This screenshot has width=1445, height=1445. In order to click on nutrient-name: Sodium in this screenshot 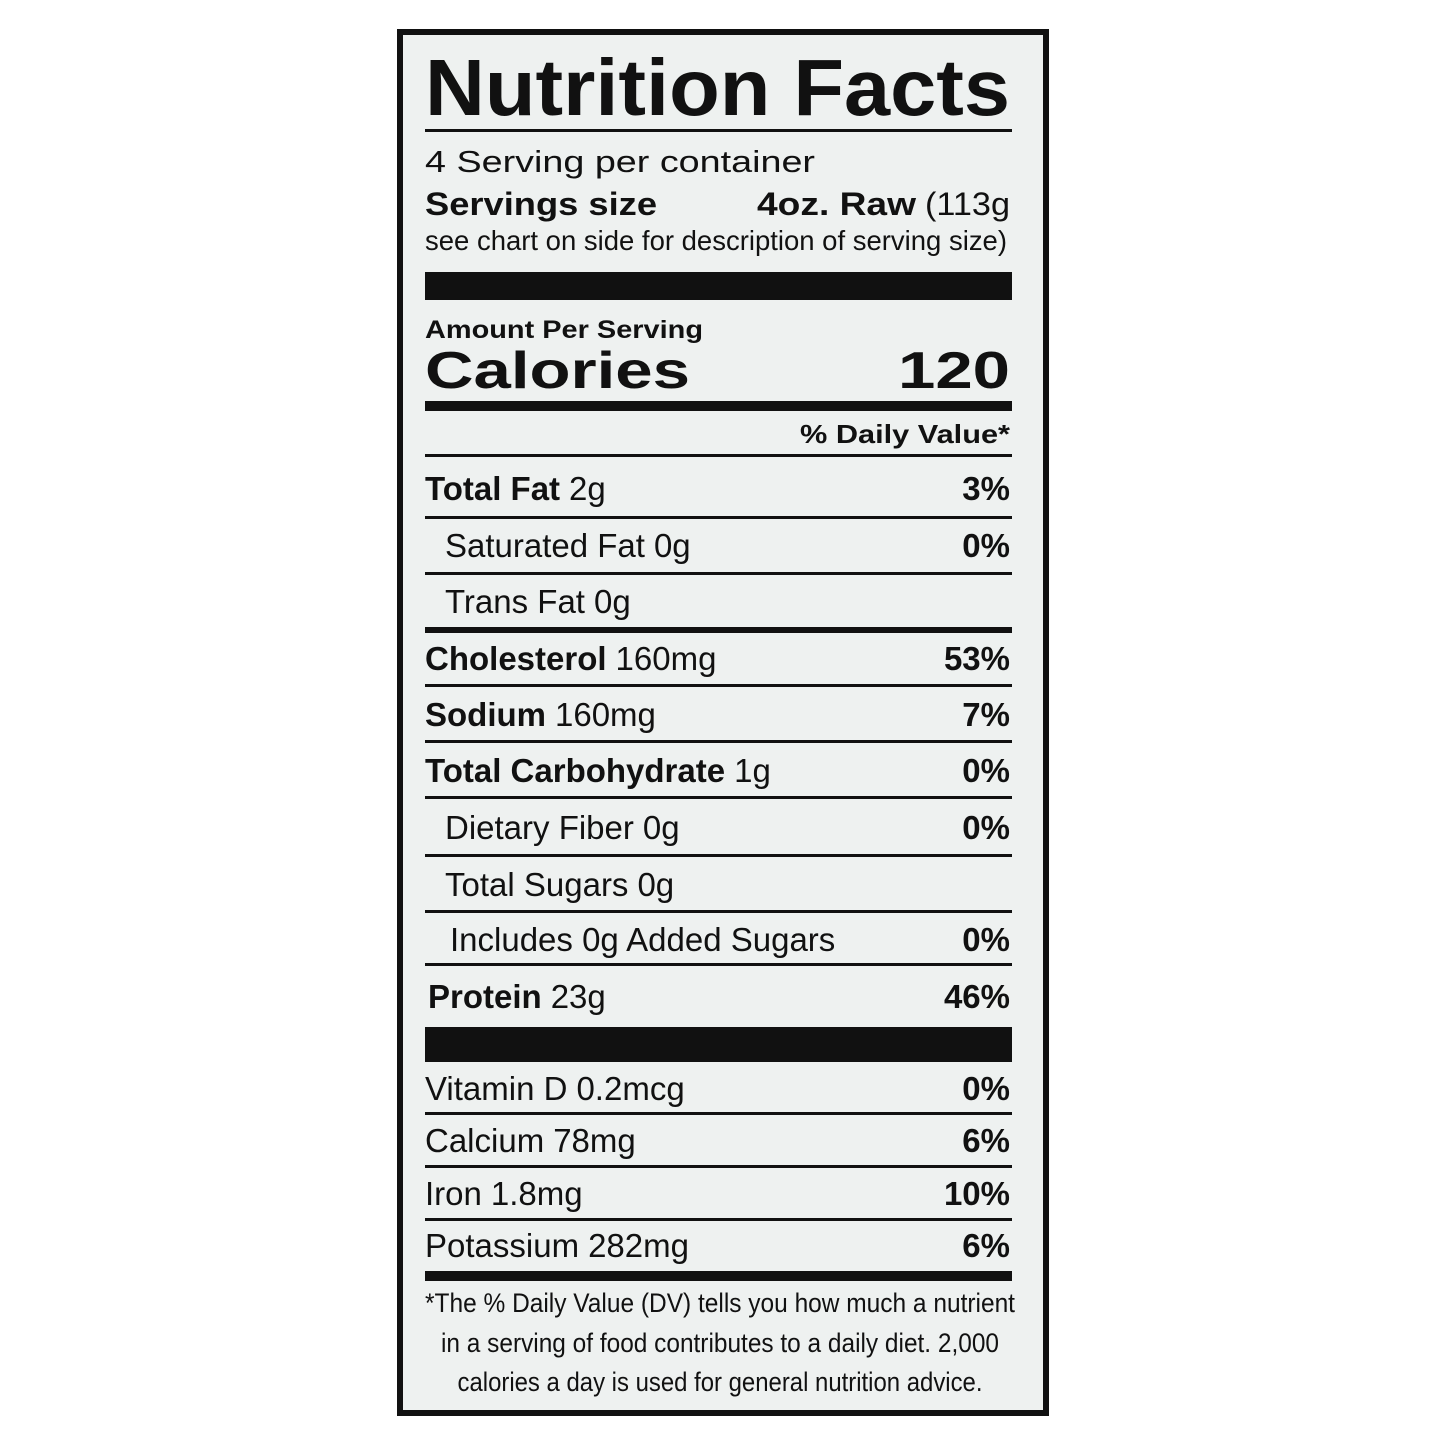, I will do `click(485, 714)`.